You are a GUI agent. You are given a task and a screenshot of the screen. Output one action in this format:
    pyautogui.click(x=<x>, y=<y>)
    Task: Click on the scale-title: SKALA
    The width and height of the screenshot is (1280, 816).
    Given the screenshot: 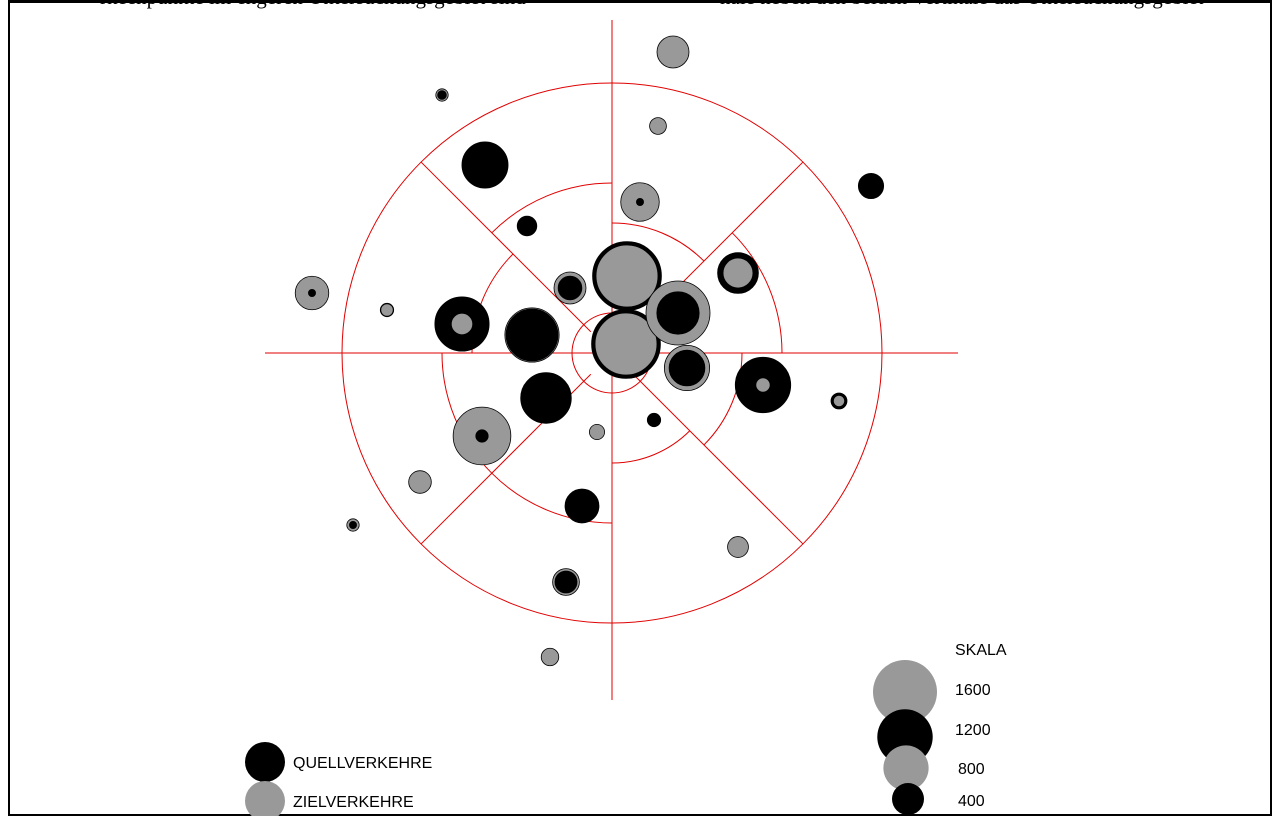 What is the action you would take?
    pyautogui.click(x=981, y=650)
    